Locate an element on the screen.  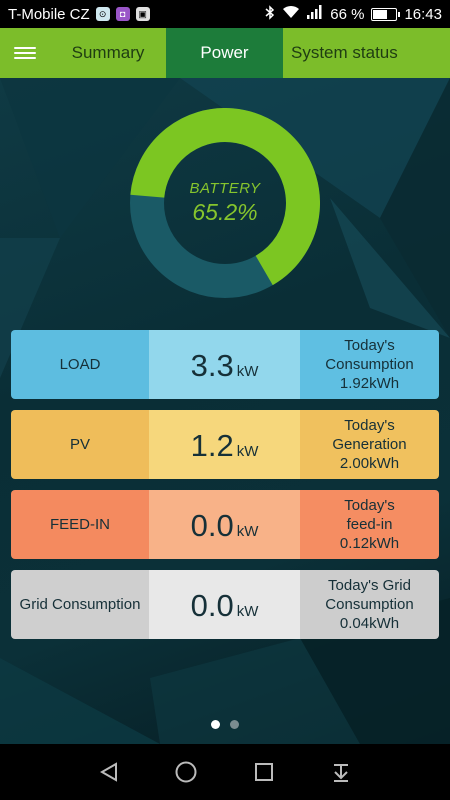
battery-gauge-label: BATTERY 65.2% is located at coordinates (225, 203).